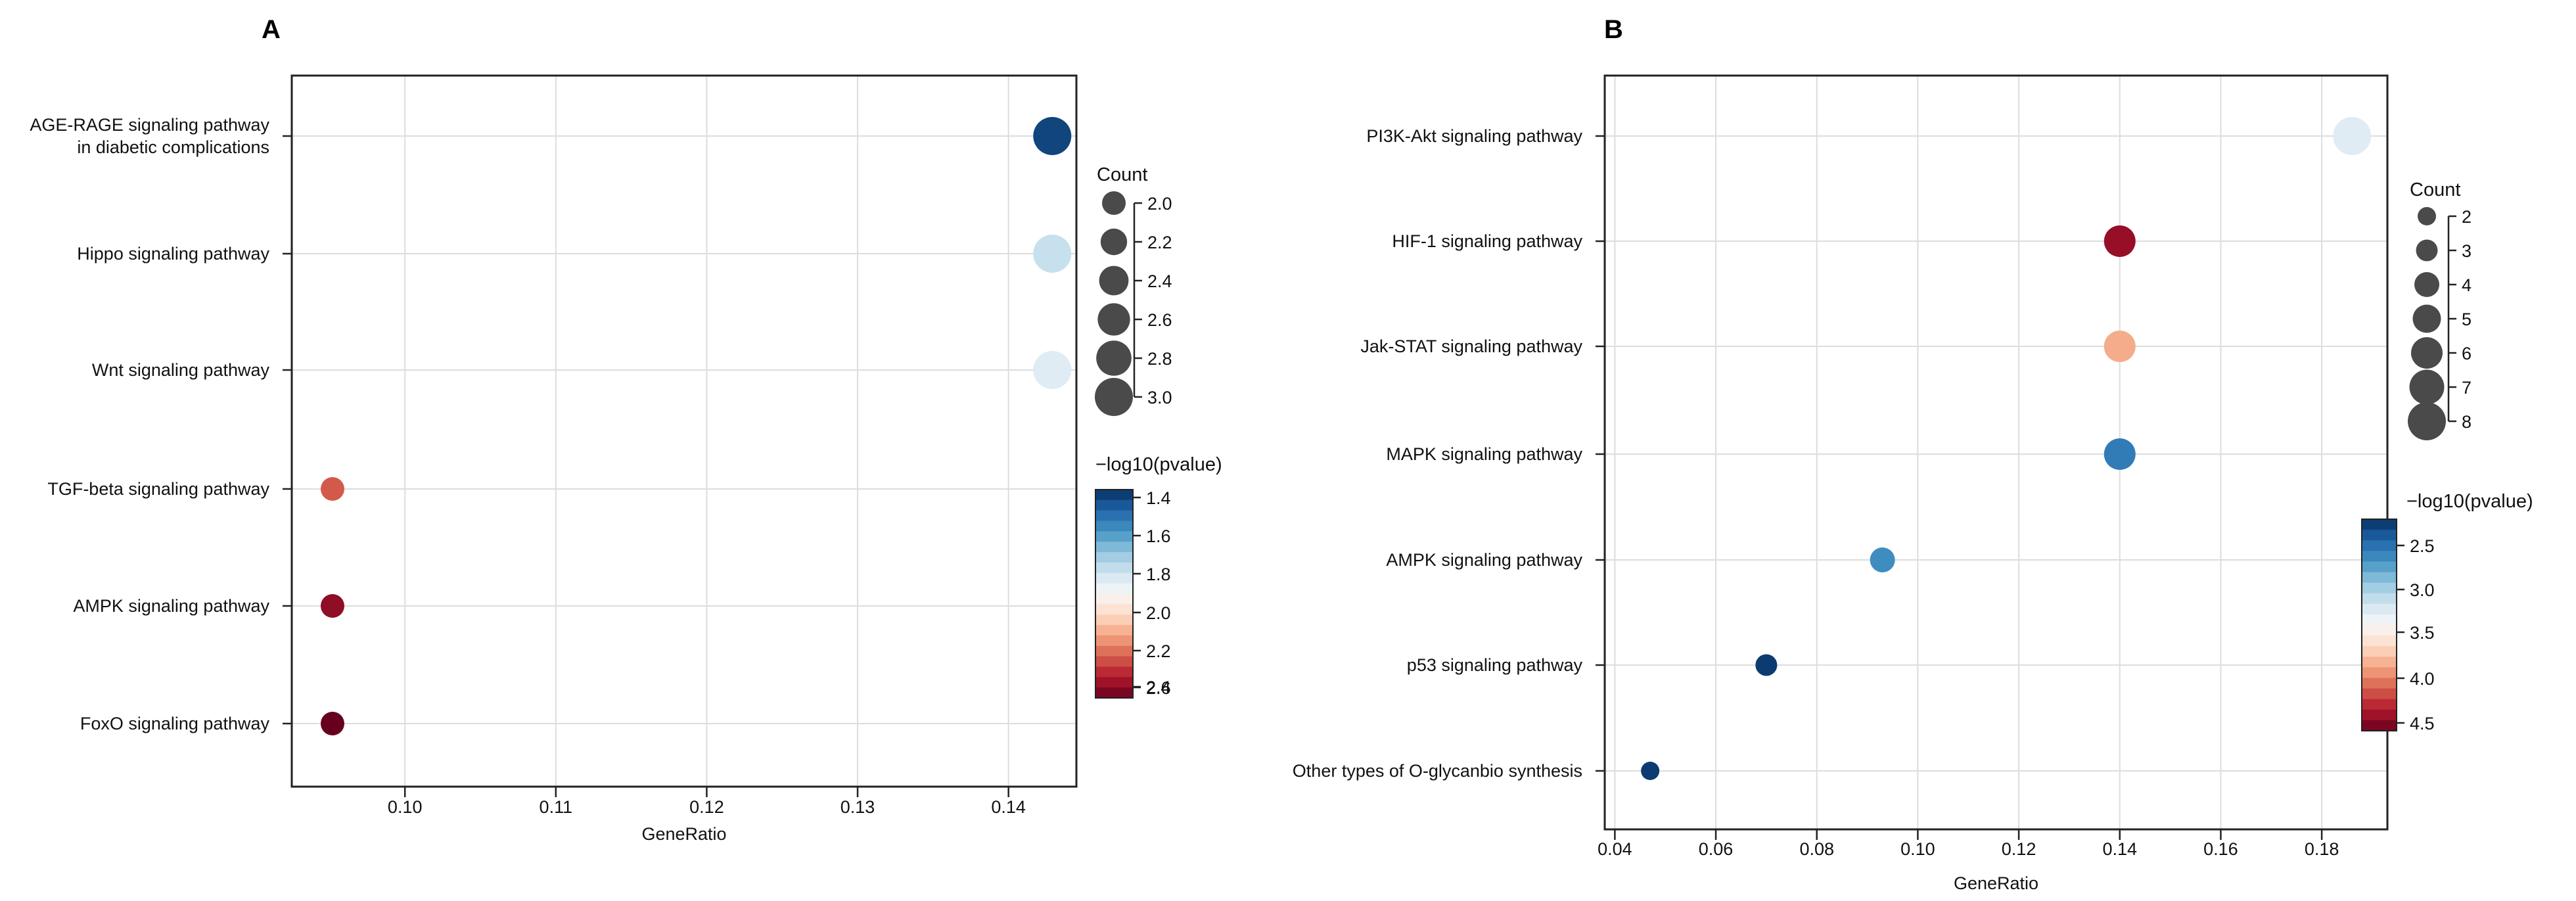  Describe the element at coordinates (158, 489) in the screenshot. I see `category-label-line: TGF-beta signaling pathway` at that location.